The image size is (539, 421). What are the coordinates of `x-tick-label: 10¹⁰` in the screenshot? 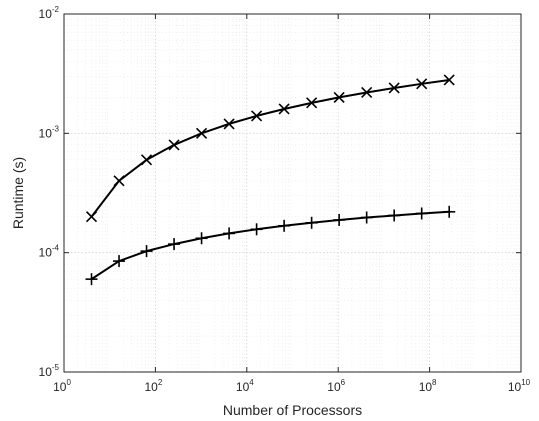 It's located at (519, 386).